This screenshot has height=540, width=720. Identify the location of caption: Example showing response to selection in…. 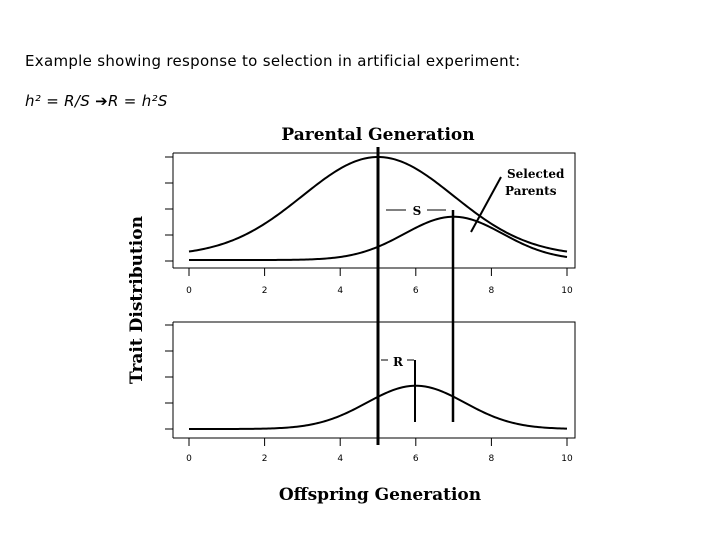
(273, 61).